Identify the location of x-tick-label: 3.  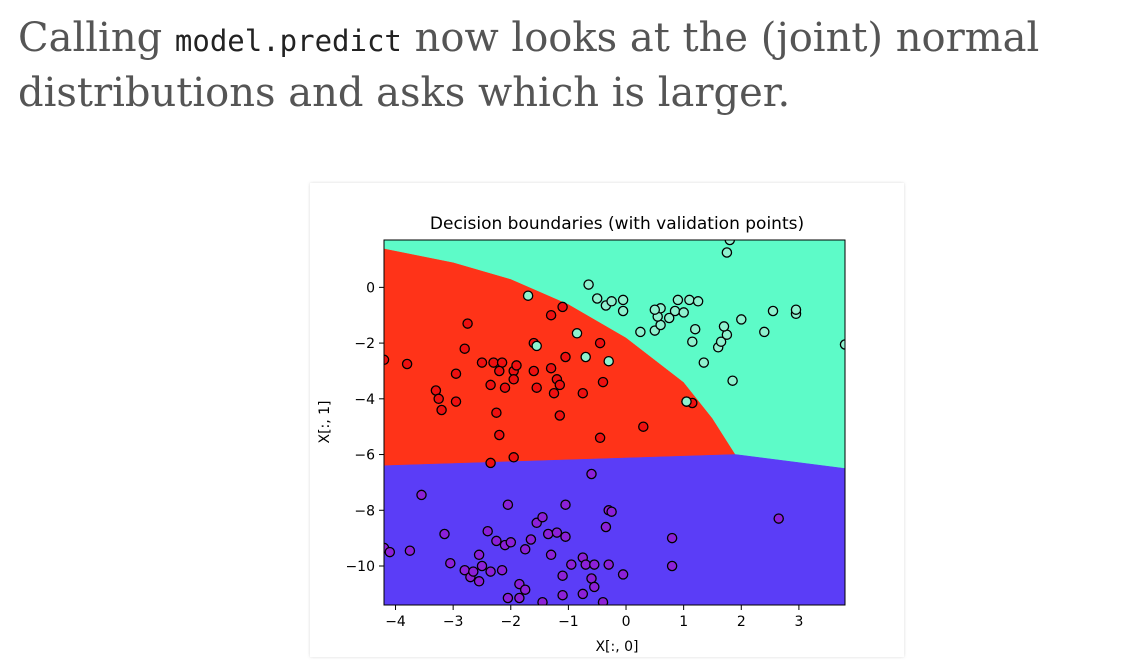
(798, 622).